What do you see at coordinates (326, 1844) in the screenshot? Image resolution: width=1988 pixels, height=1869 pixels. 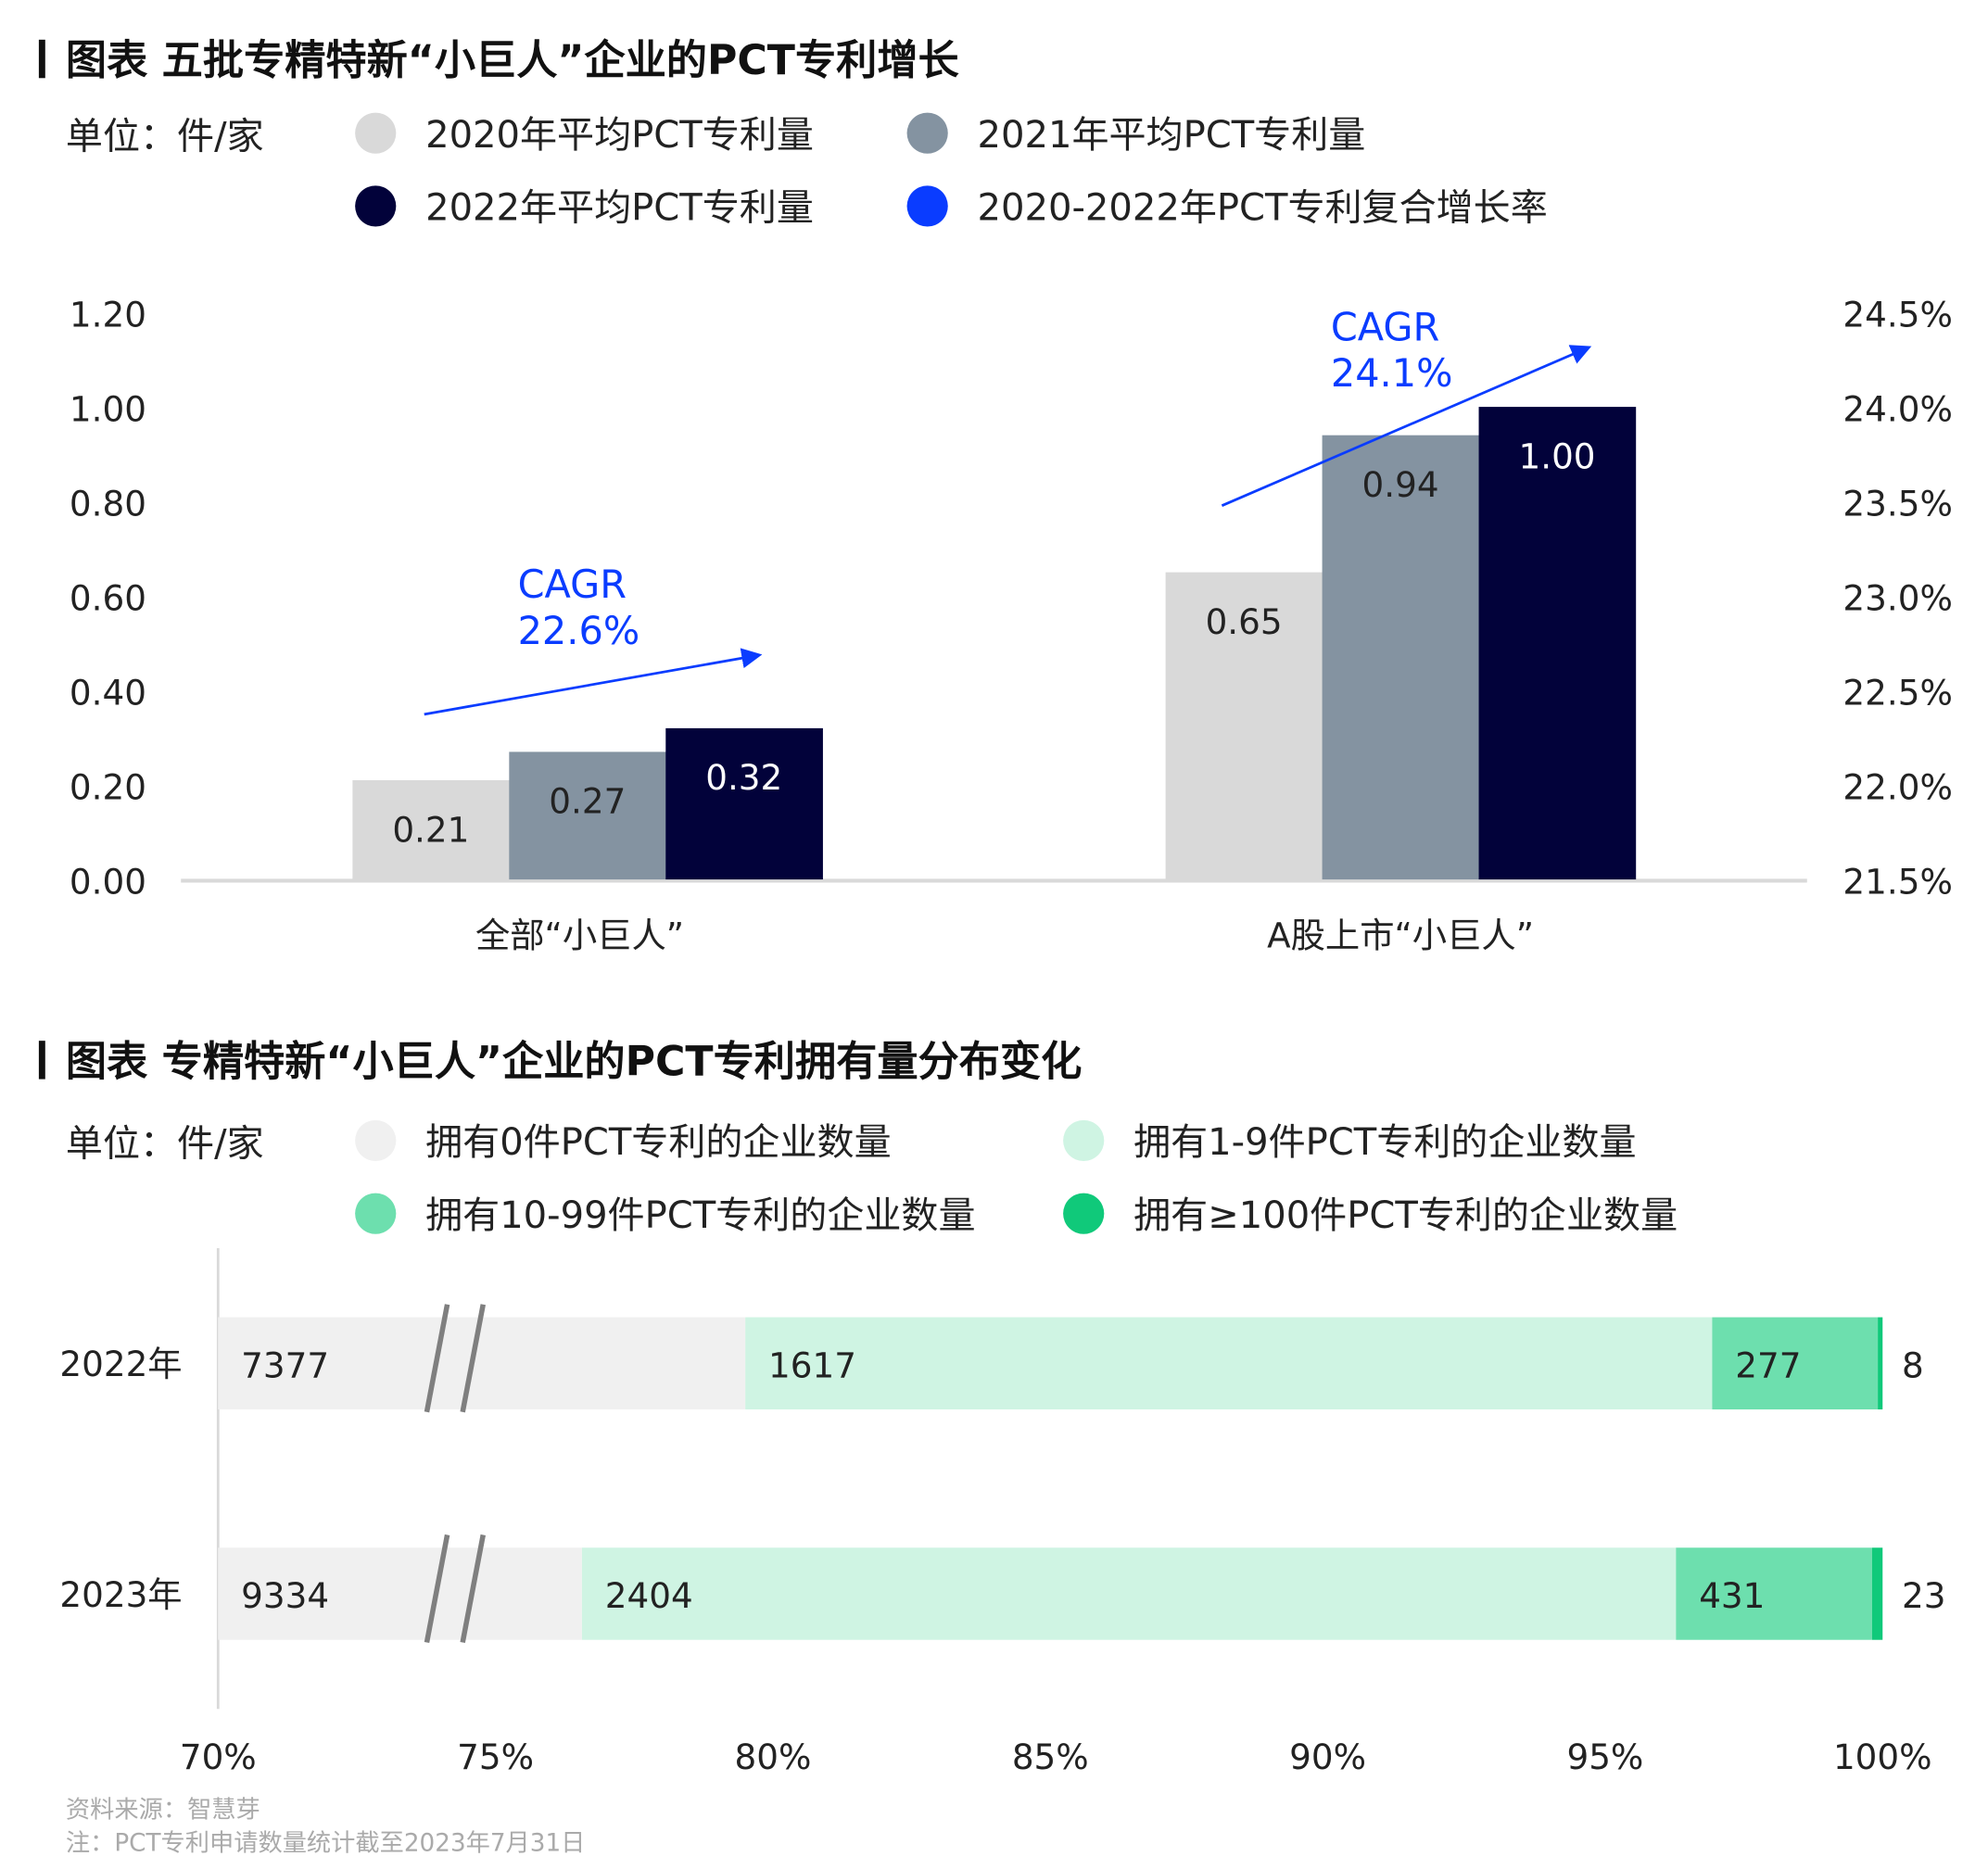 I see `footnote: 注：PCT专利申请数量统计截至2023年7月31日` at bounding box center [326, 1844].